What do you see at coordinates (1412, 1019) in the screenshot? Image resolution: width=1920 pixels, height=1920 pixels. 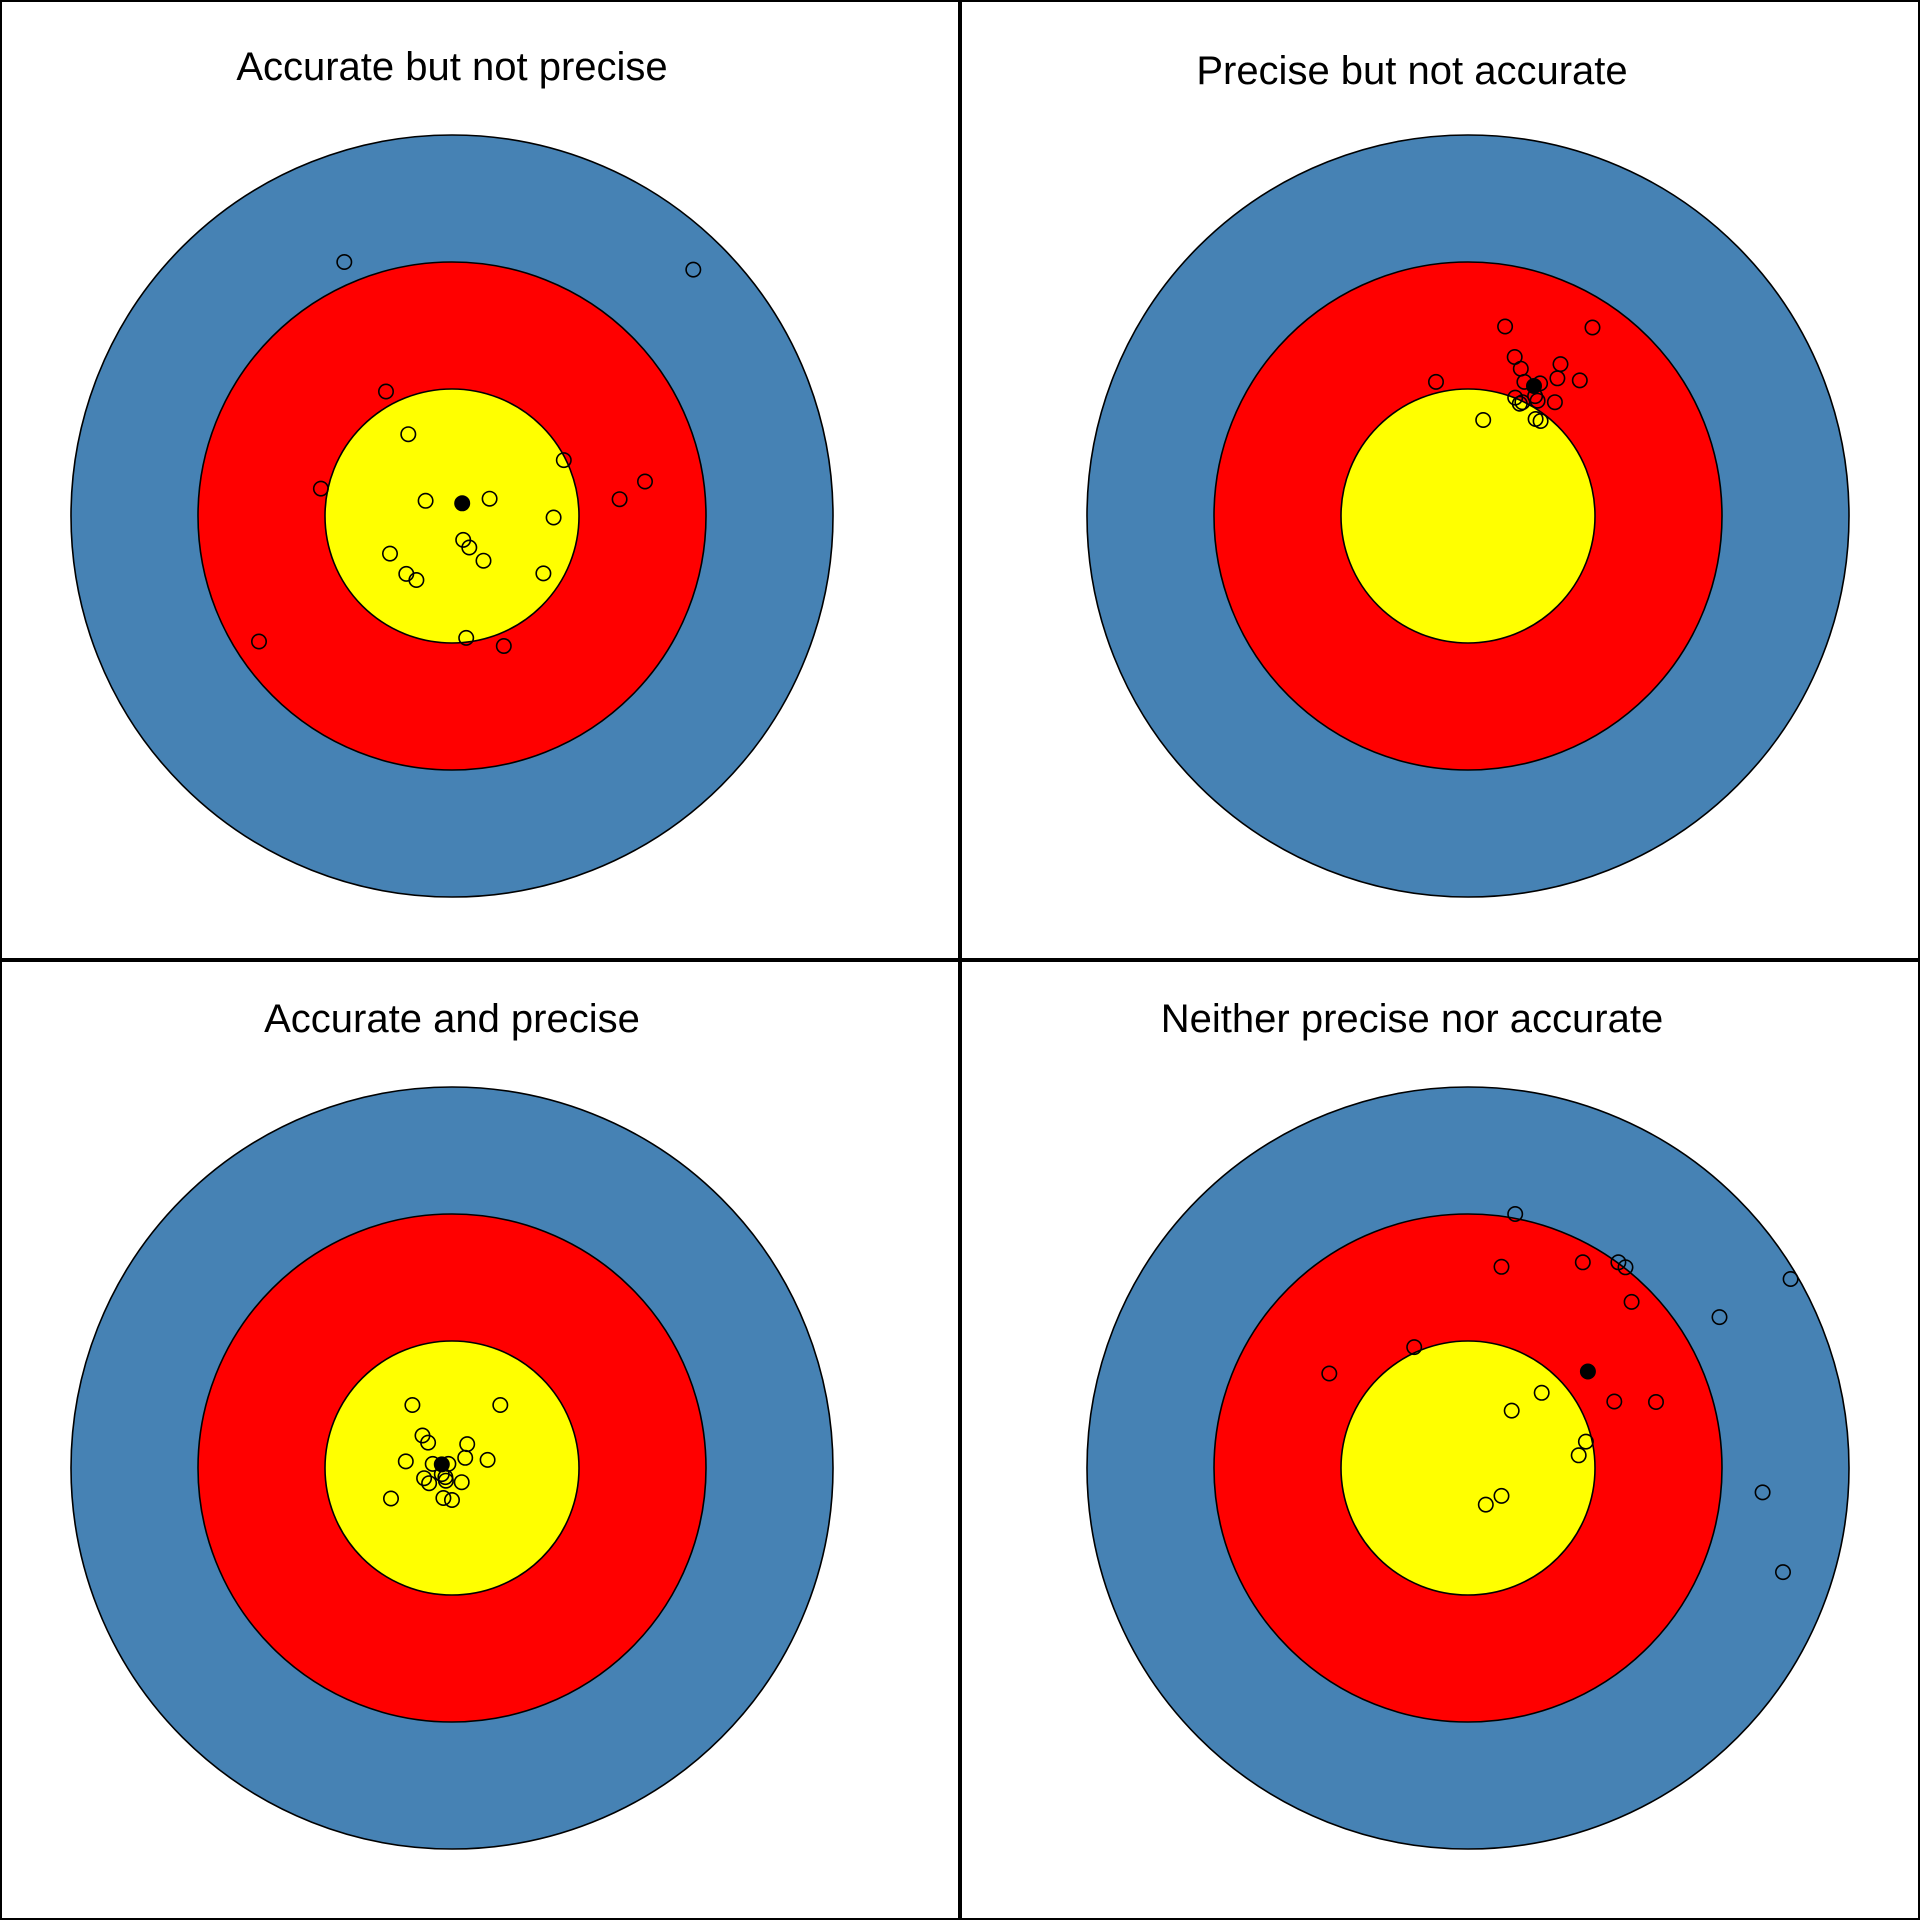 I see `panel-title: Neither precise nor accurate` at bounding box center [1412, 1019].